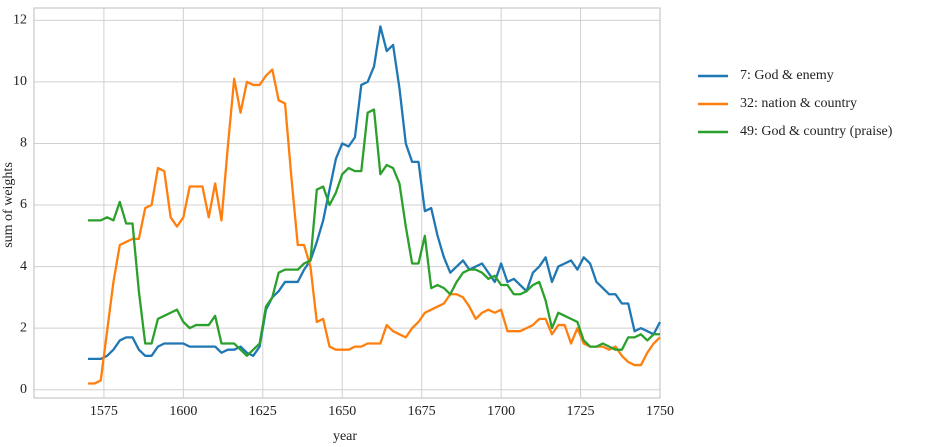  What do you see at coordinates (660, 411) in the screenshot?
I see `x-tick-label: 1750` at bounding box center [660, 411].